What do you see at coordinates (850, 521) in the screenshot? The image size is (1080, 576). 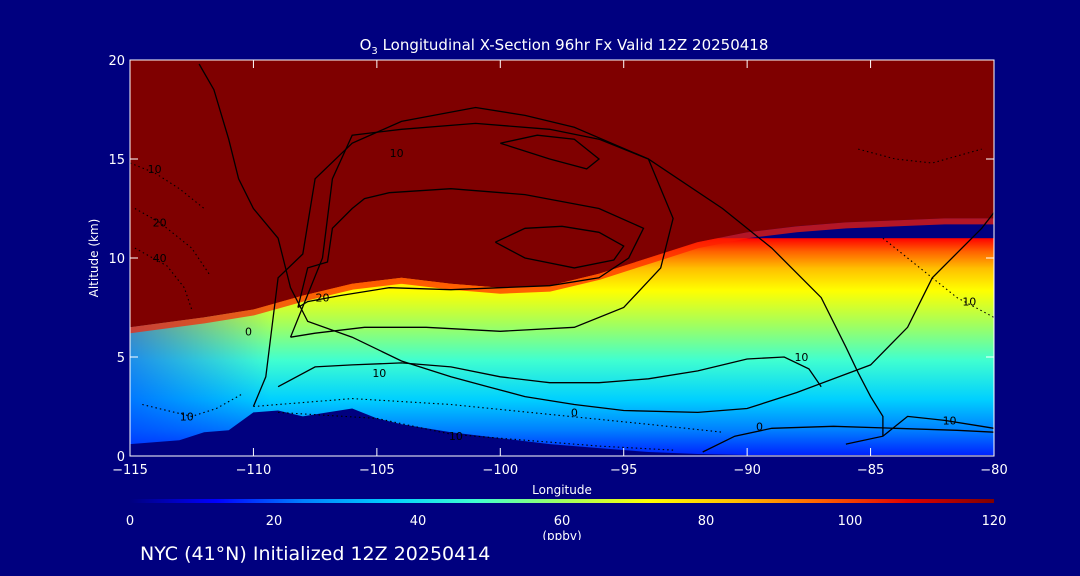 I see `colorbar-tick-label: 100` at bounding box center [850, 521].